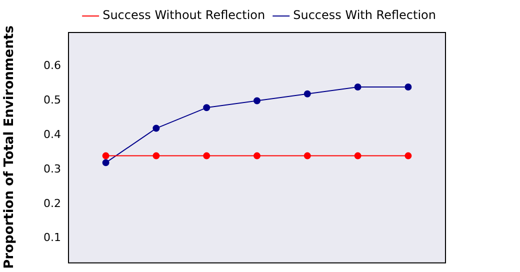 The height and width of the screenshot is (272, 520). What do you see at coordinates (184, 15) in the screenshot?
I see `legend-label: Success Without Reflection` at bounding box center [184, 15].